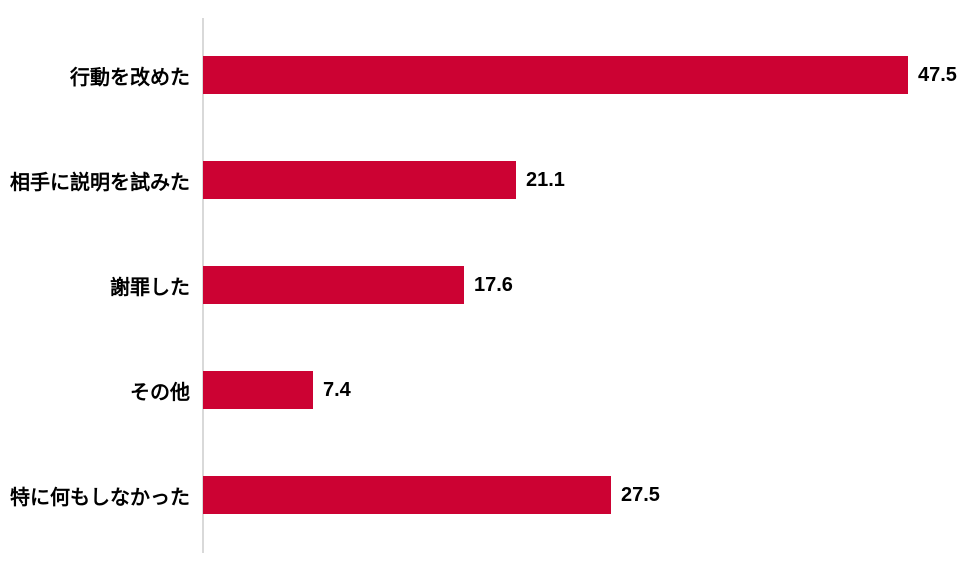 Image resolution: width=966 pixels, height=579 pixels. What do you see at coordinates (337, 390) in the screenshot?
I see `value-label: 7.4` at bounding box center [337, 390].